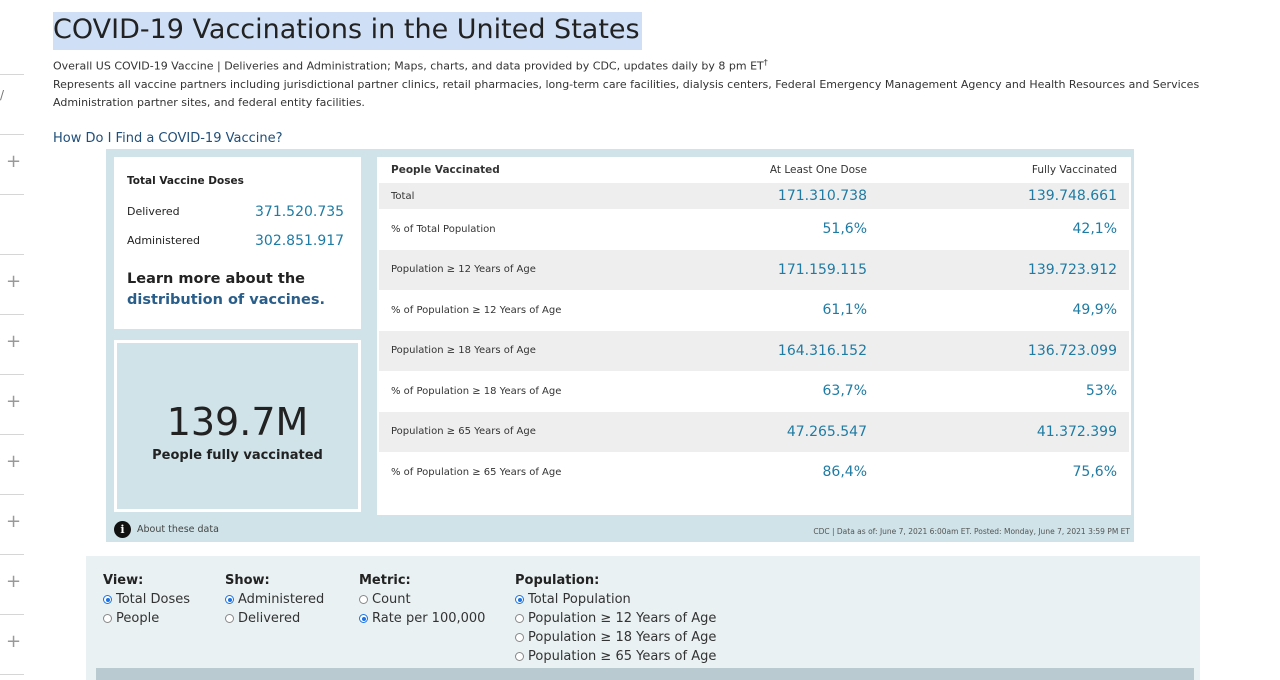  What do you see at coordinates (1004, 431) in the screenshot?
I see `fully-vaccinated-value: 41.372.399` at bounding box center [1004, 431].